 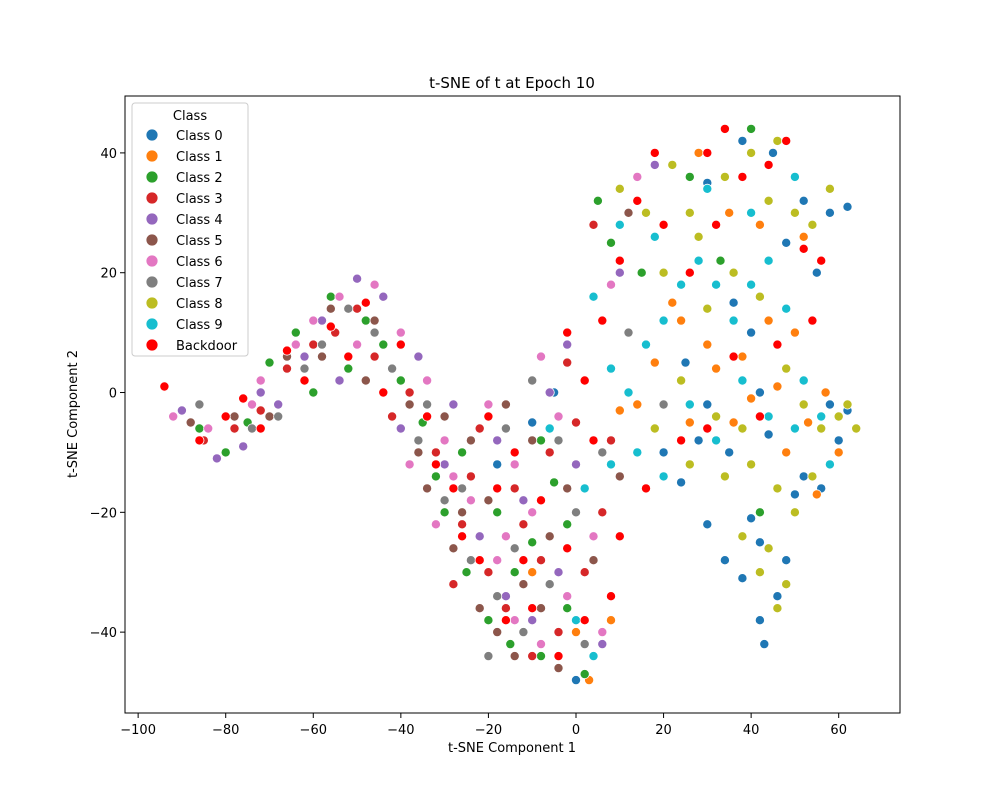 I want to click on legend-entry: Class 3, so click(x=184, y=199).